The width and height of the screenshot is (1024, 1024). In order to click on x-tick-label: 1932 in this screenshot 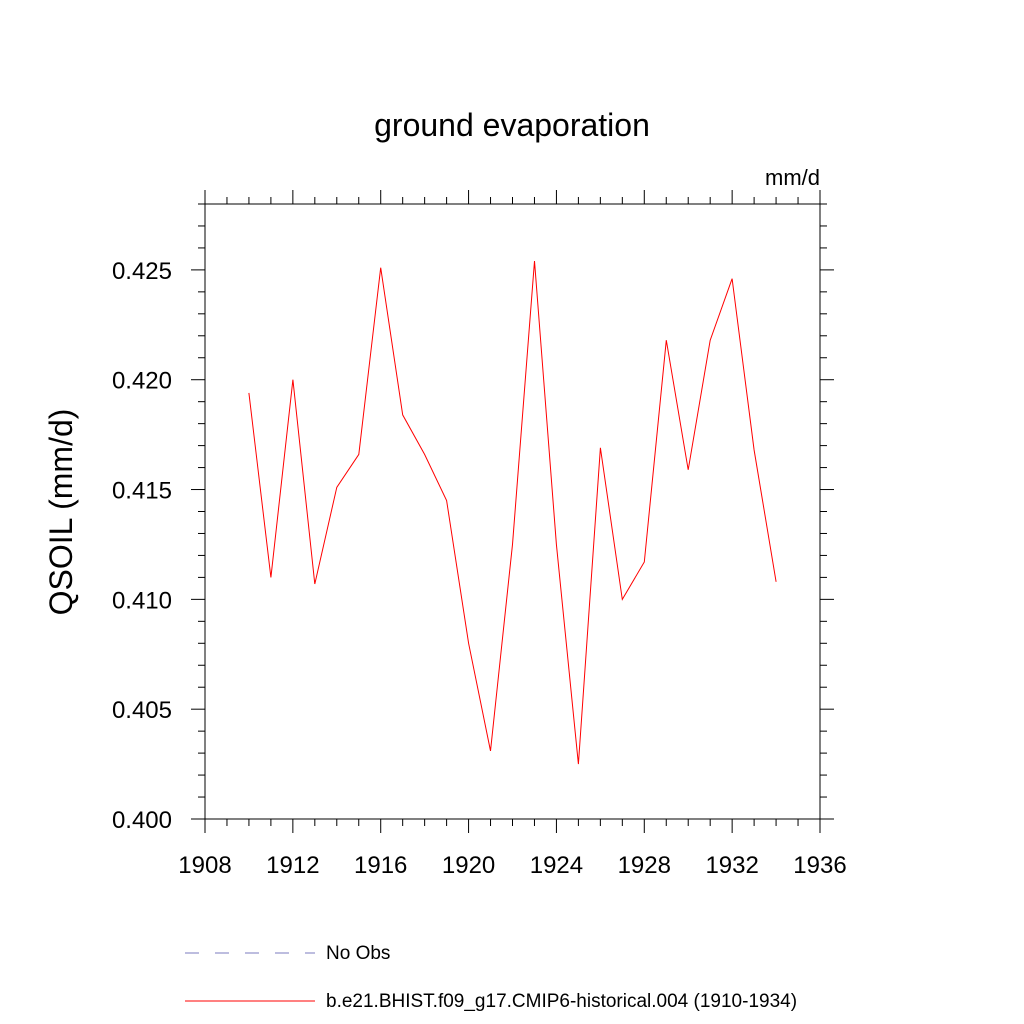, I will do `click(731, 865)`.